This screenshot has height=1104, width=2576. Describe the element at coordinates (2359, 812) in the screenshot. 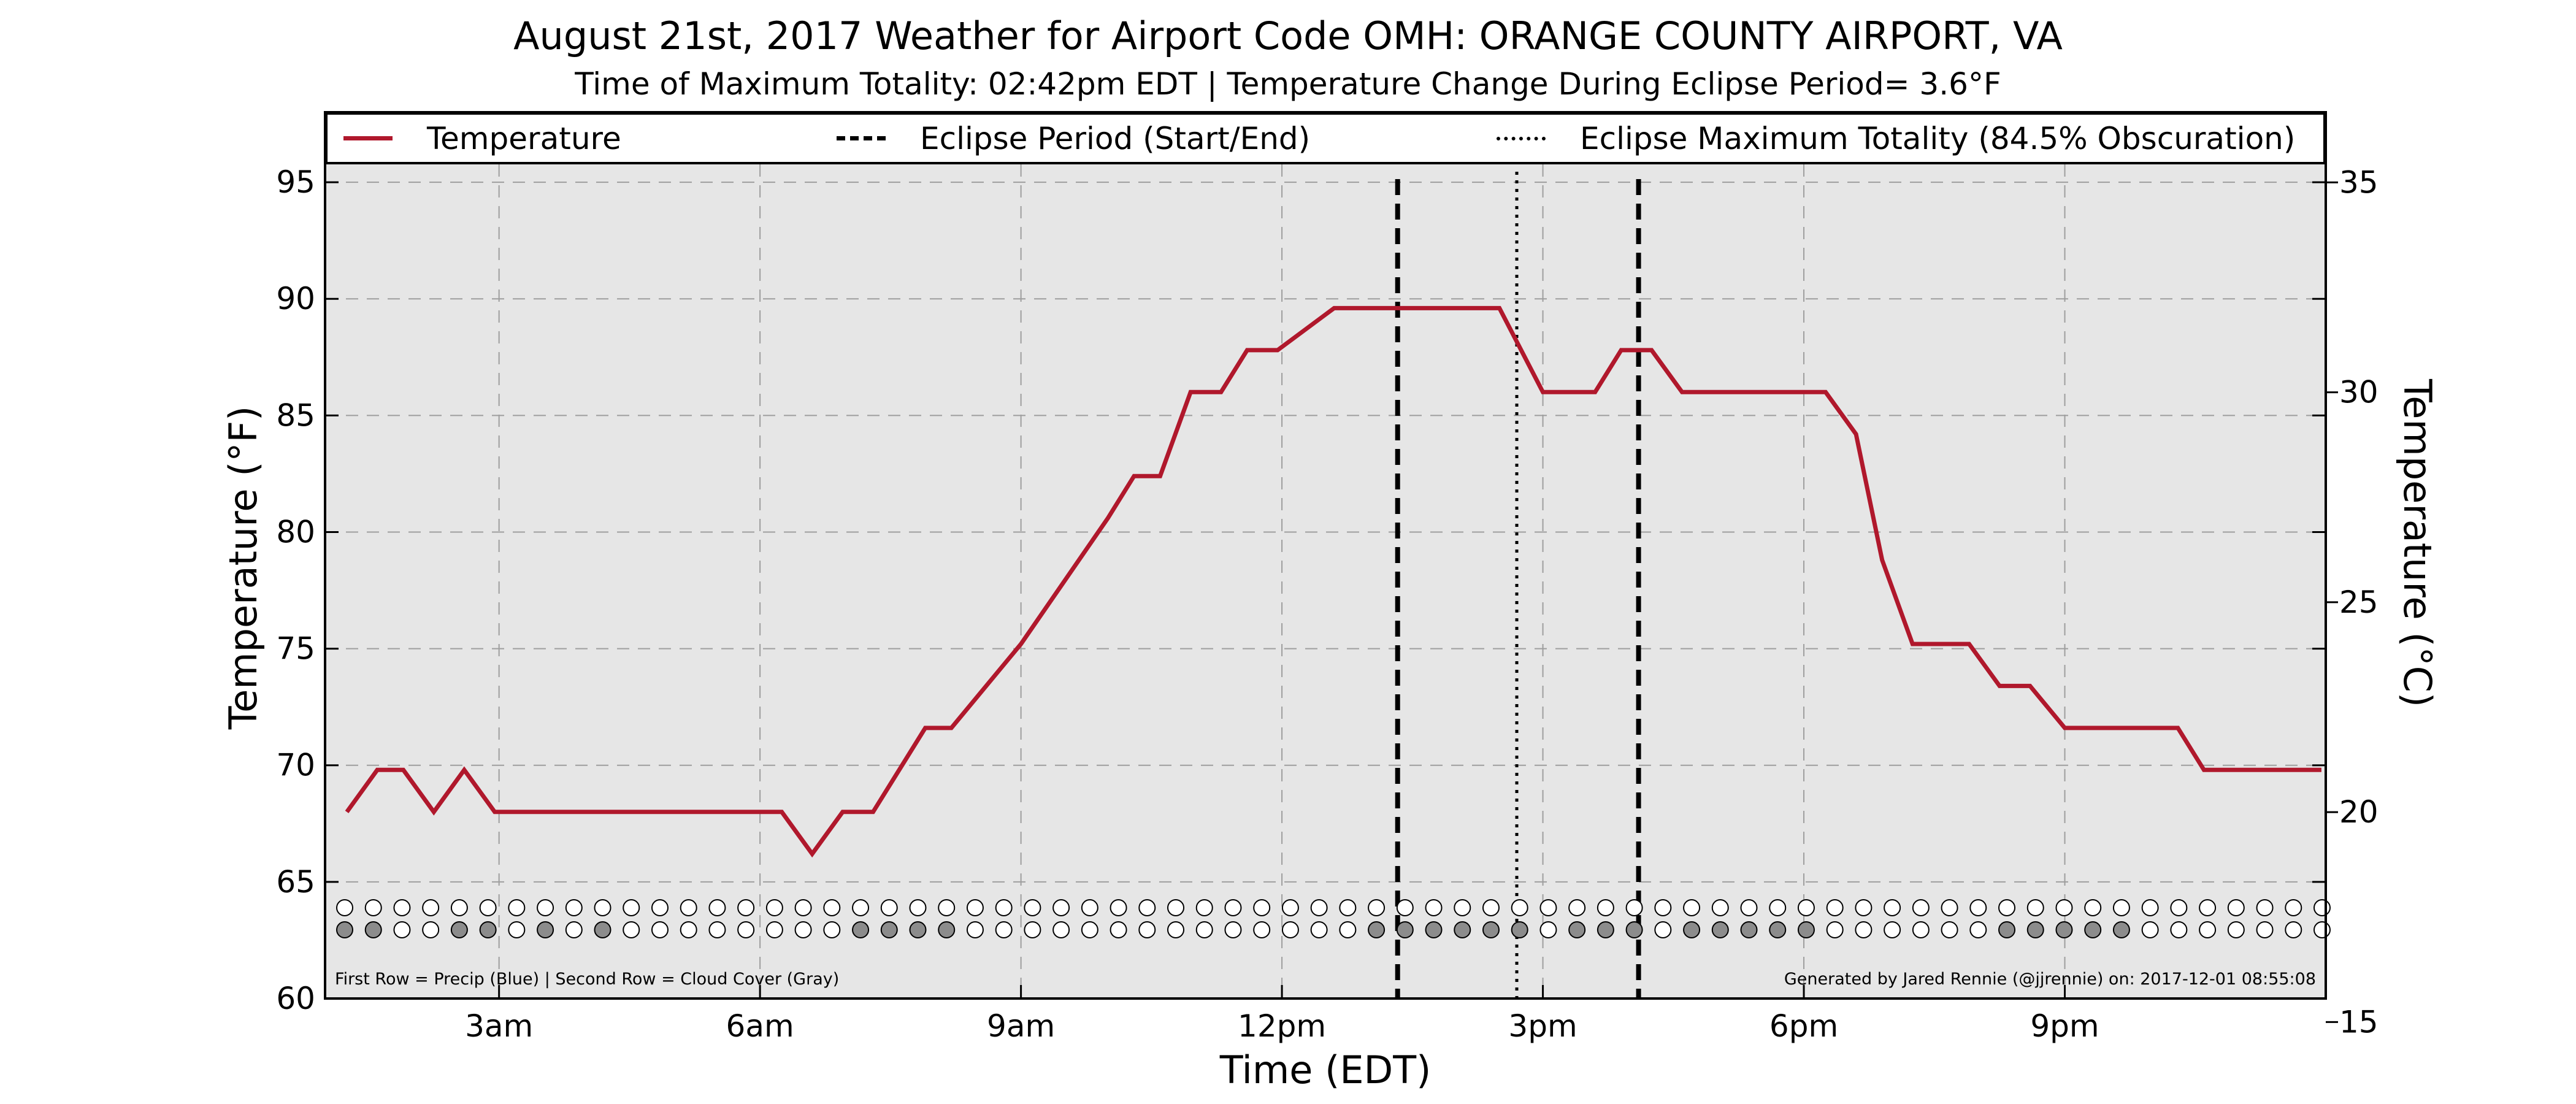

I see `y2-tick-label: 20` at that location.